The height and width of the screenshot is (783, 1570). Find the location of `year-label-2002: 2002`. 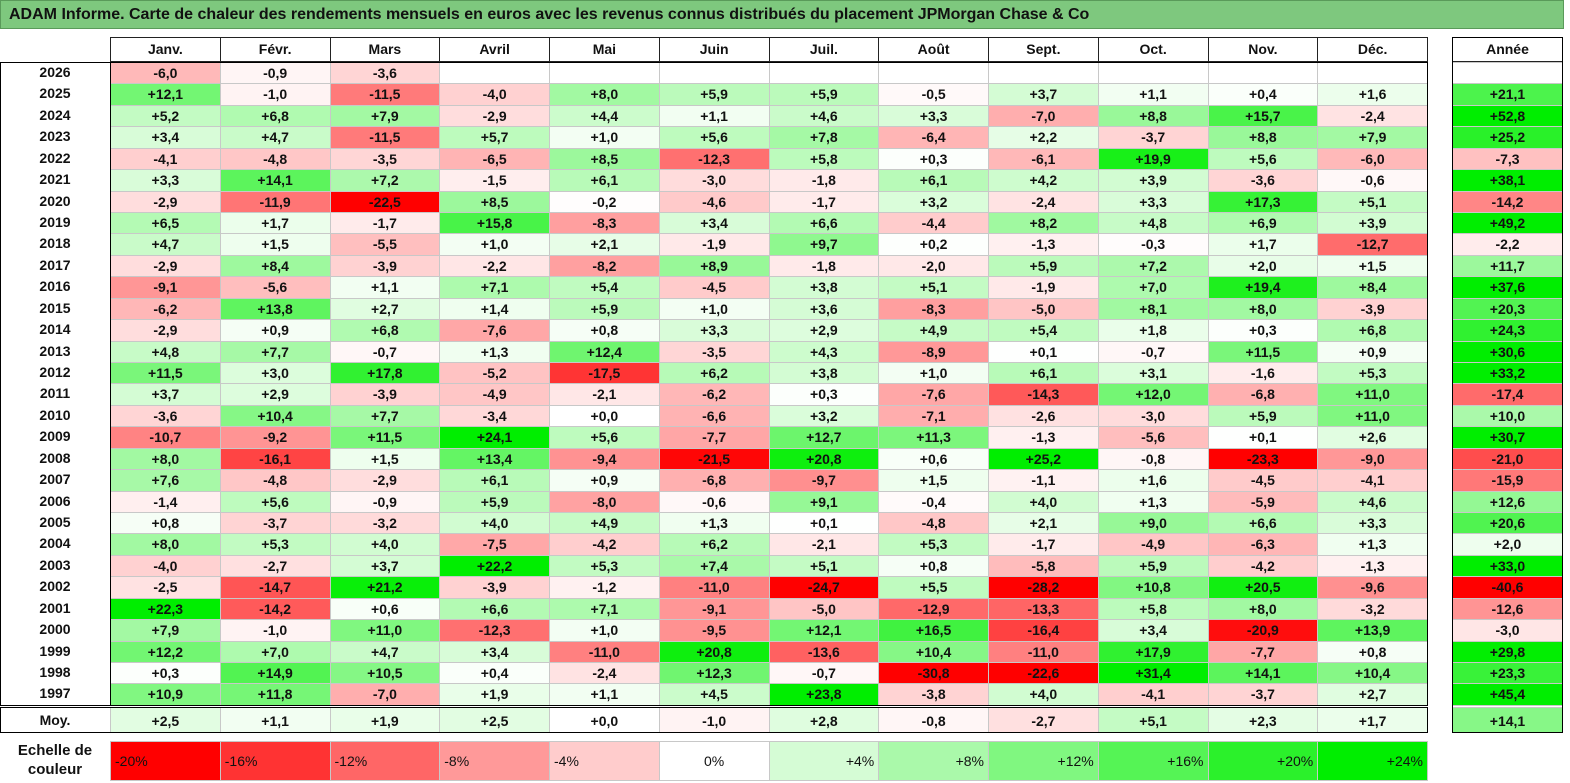

year-label-2002: 2002 is located at coordinates (55, 586).